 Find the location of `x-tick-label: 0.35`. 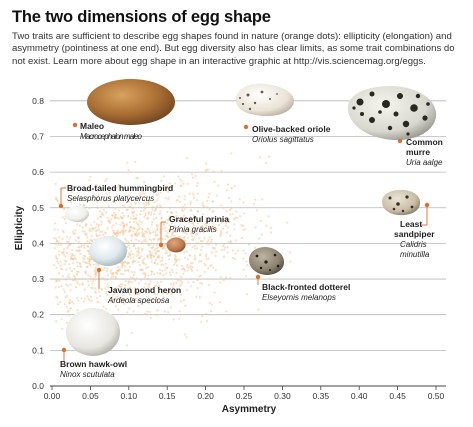

x-tick-label: 0.35 is located at coordinates (321, 396).